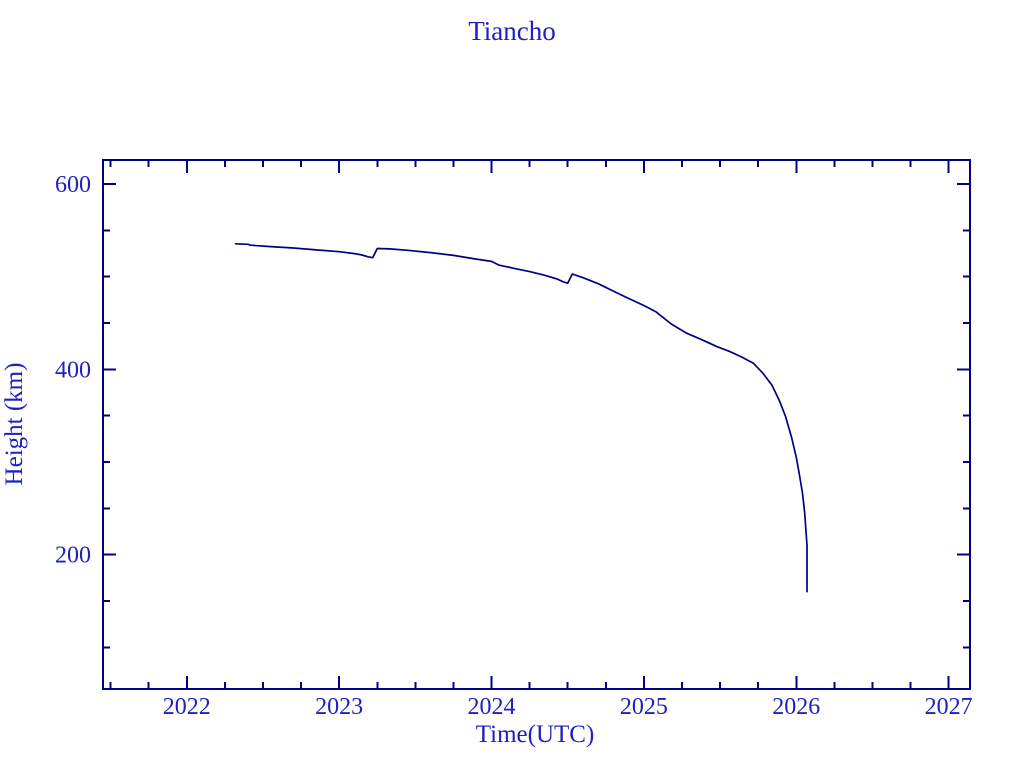 This screenshot has height=768, width=1024. I want to click on x-tick-label: 2027, so click(949, 707).